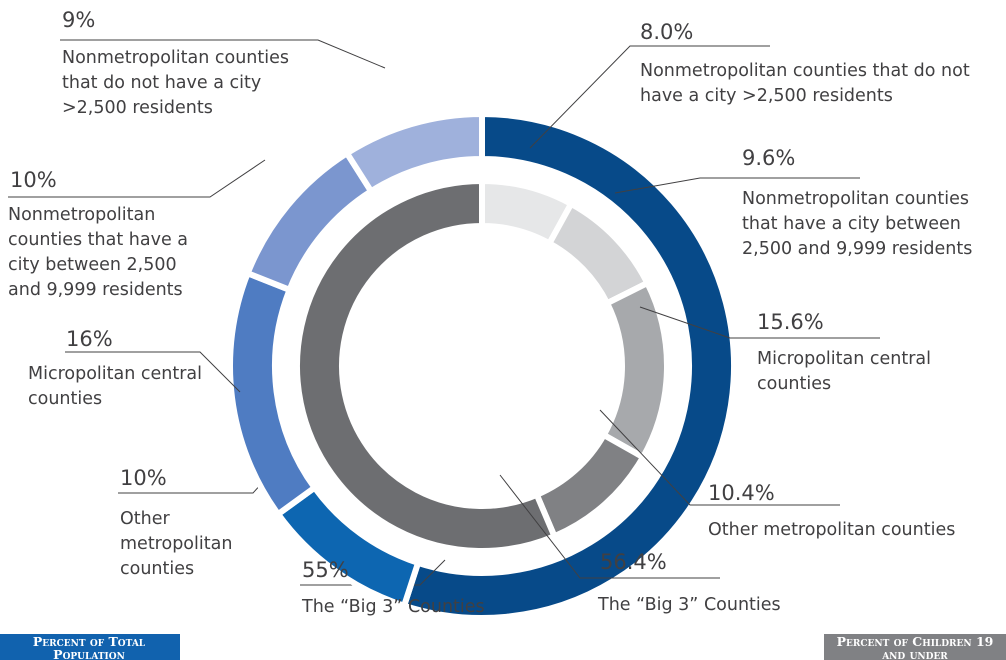 Image resolution: width=1006 pixels, height=660 pixels. What do you see at coordinates (90, 647) in the screenshot?
I see `legend-box: Percent of Total Population` at bounding box center [90, 647].